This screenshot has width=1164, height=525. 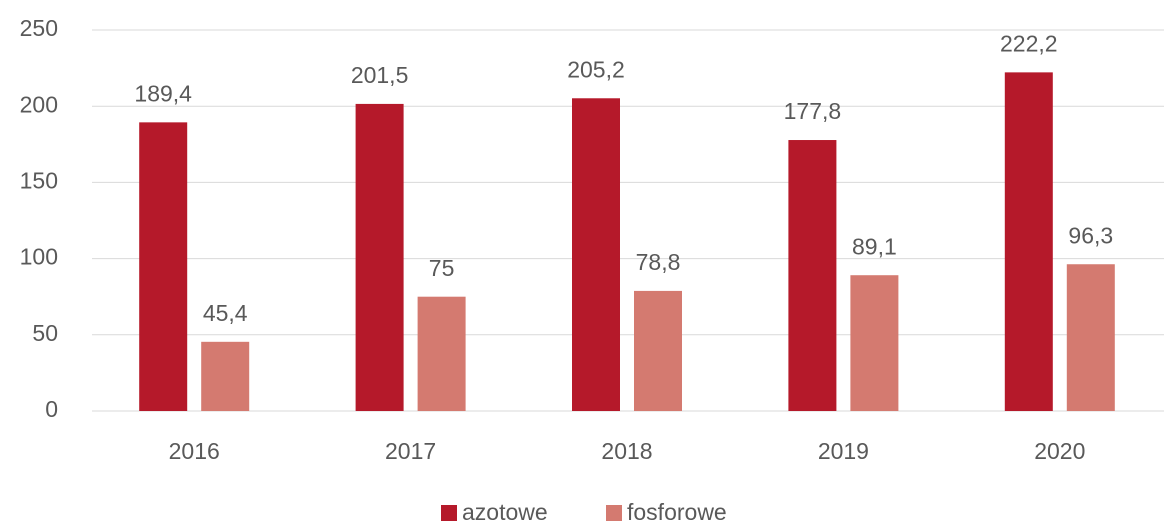 What do you see at coordinates (813, 111) in the screenshot?
I see `data-label: 177,8` at bounding box center [813, 111].